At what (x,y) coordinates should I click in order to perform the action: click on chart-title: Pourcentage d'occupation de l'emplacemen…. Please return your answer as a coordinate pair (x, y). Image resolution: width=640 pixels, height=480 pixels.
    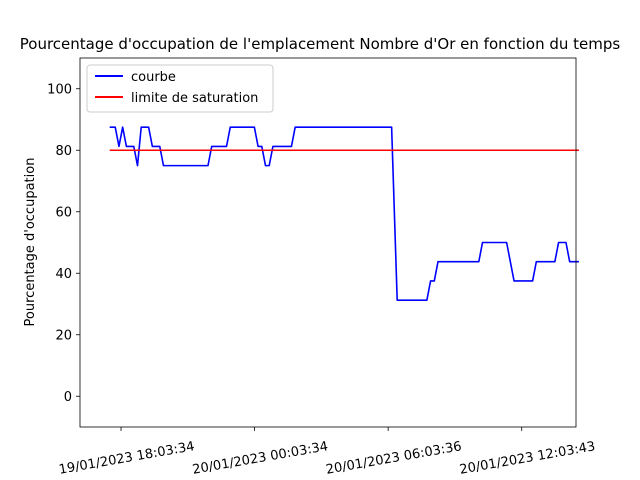
    Looking at the image, I should click on (320, 44).